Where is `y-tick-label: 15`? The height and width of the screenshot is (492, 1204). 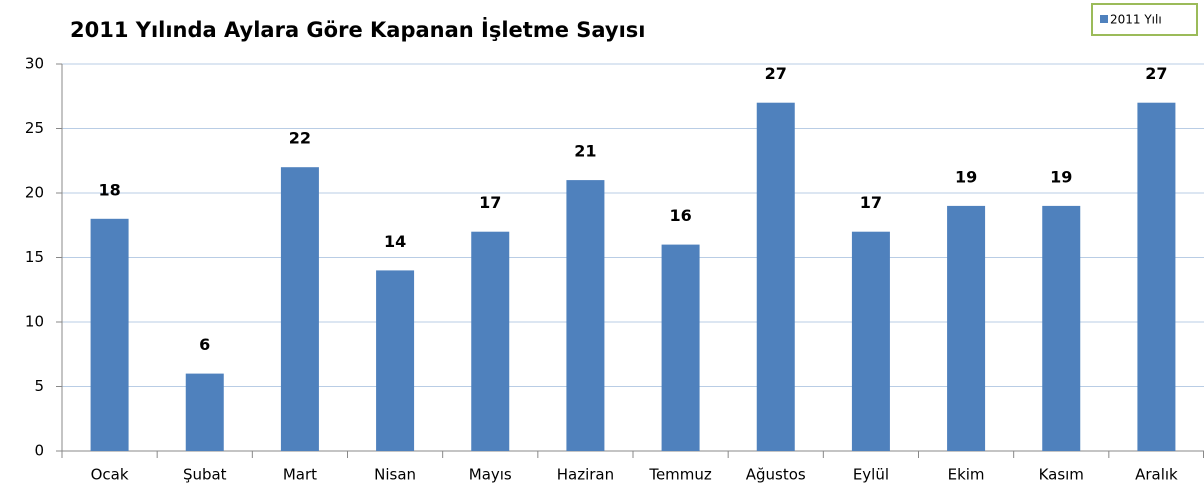
y-tick-label: 15 is located at coordinates (34, 257).